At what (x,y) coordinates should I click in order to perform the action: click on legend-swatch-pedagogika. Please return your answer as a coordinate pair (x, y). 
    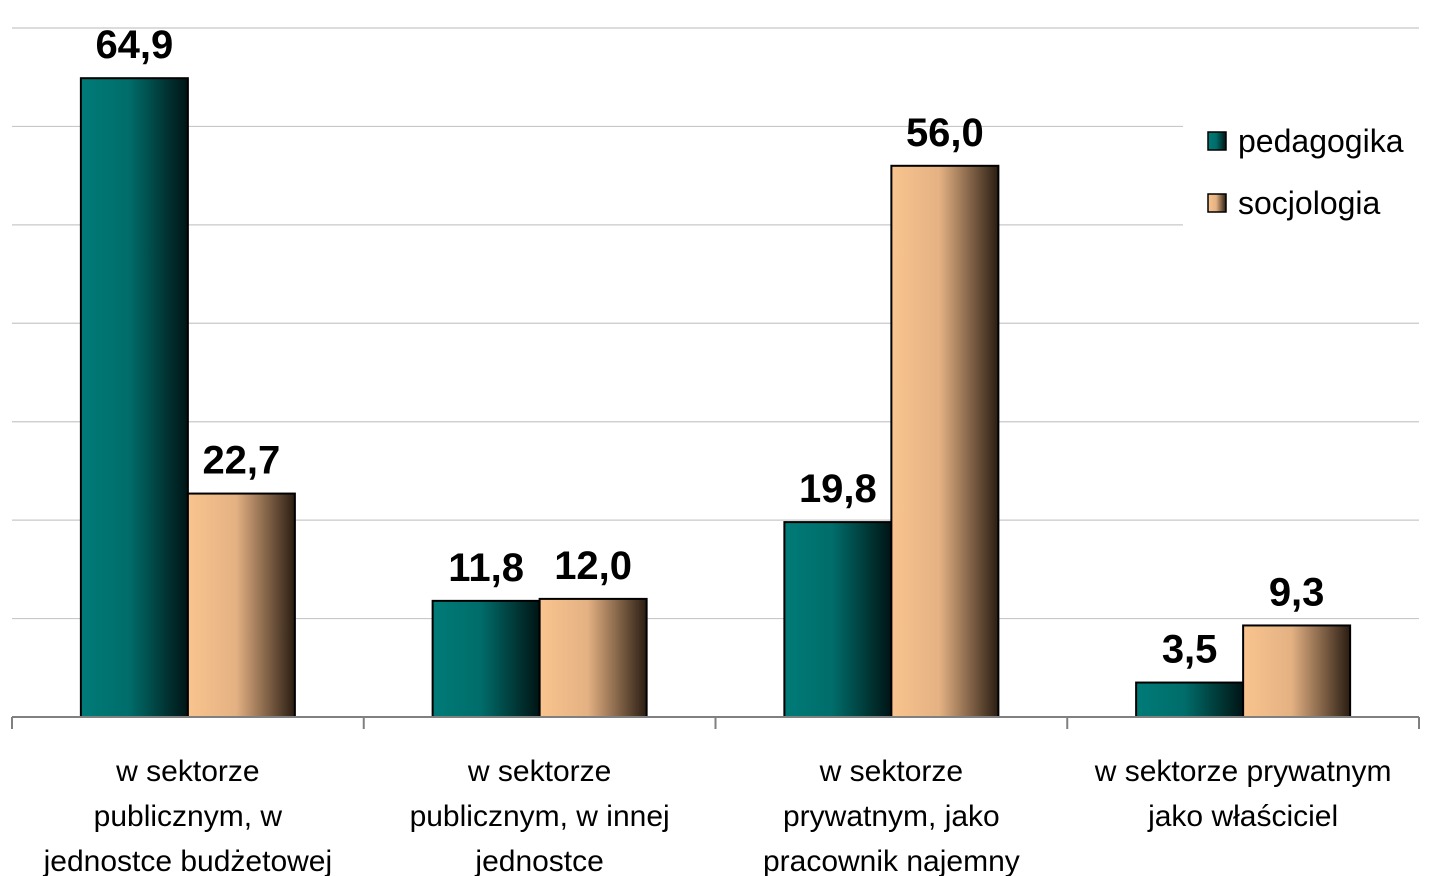
    Looking at the image, I should click on (1217, 141).